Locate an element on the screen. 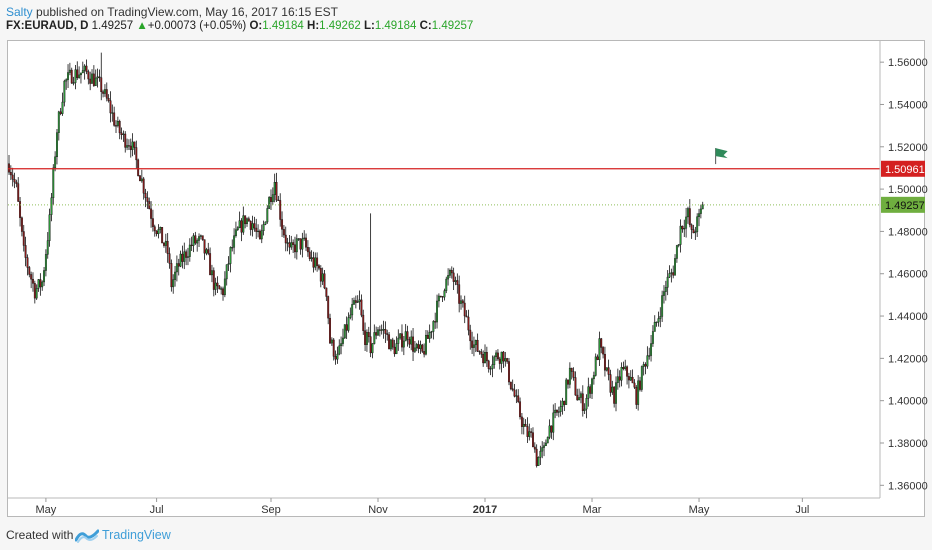 This screenshot has width=932, height=550. tradingview-brand: TradingView is located at coordinates (136, 535).